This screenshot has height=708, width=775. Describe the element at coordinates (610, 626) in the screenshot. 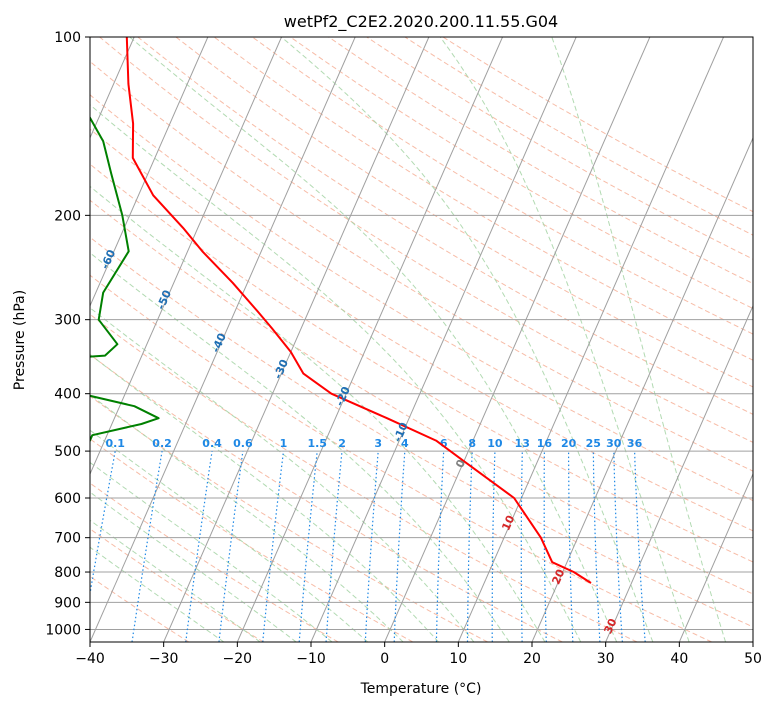

I see `isotherm-label: 30` at that location.